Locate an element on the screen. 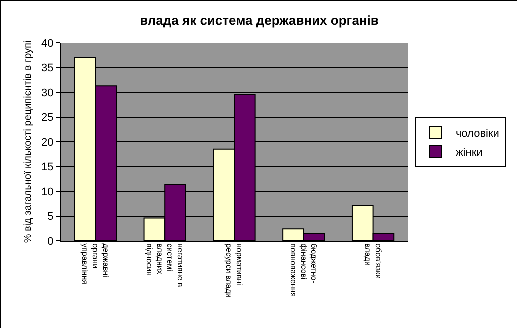 The width and height of the screenshot is (517, 328). y-axis-title: % від загальної кількості реципієнтів в групі is located at coordinates (28, 142).